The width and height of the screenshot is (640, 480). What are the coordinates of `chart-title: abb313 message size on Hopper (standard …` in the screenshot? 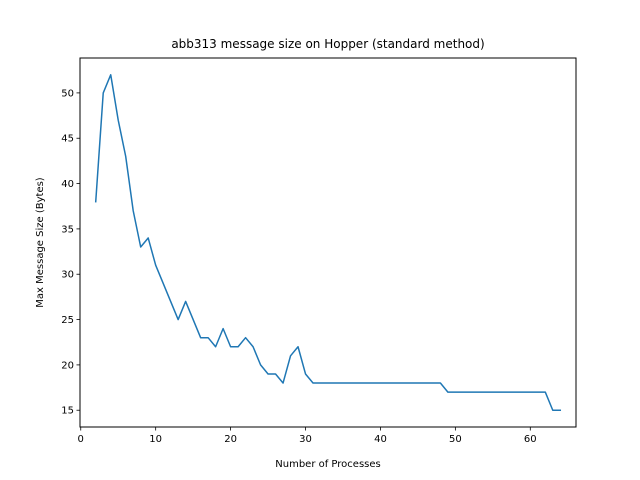 It's located at (327, 44).